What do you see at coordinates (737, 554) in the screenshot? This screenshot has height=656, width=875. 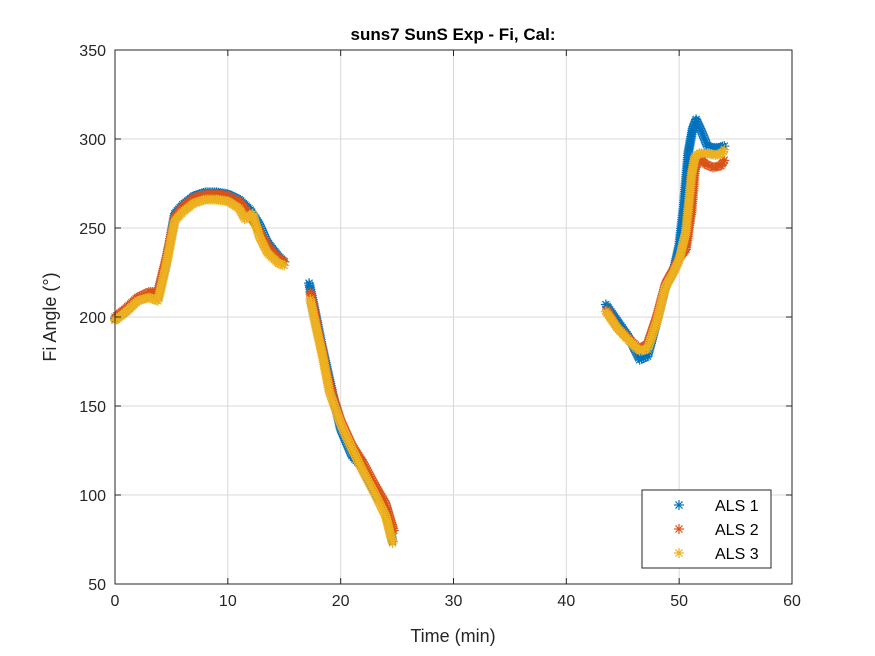 I see `legend-label: ALS 3` at bounding box center [737, 554].